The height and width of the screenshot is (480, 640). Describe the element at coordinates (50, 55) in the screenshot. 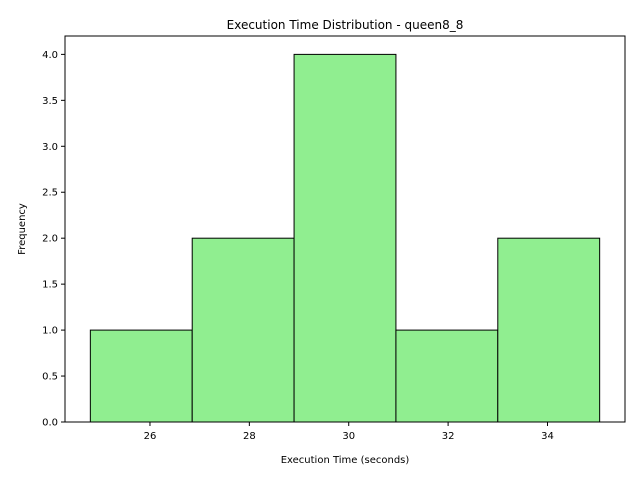

I see `y-tick-label: 4.0` at that location.